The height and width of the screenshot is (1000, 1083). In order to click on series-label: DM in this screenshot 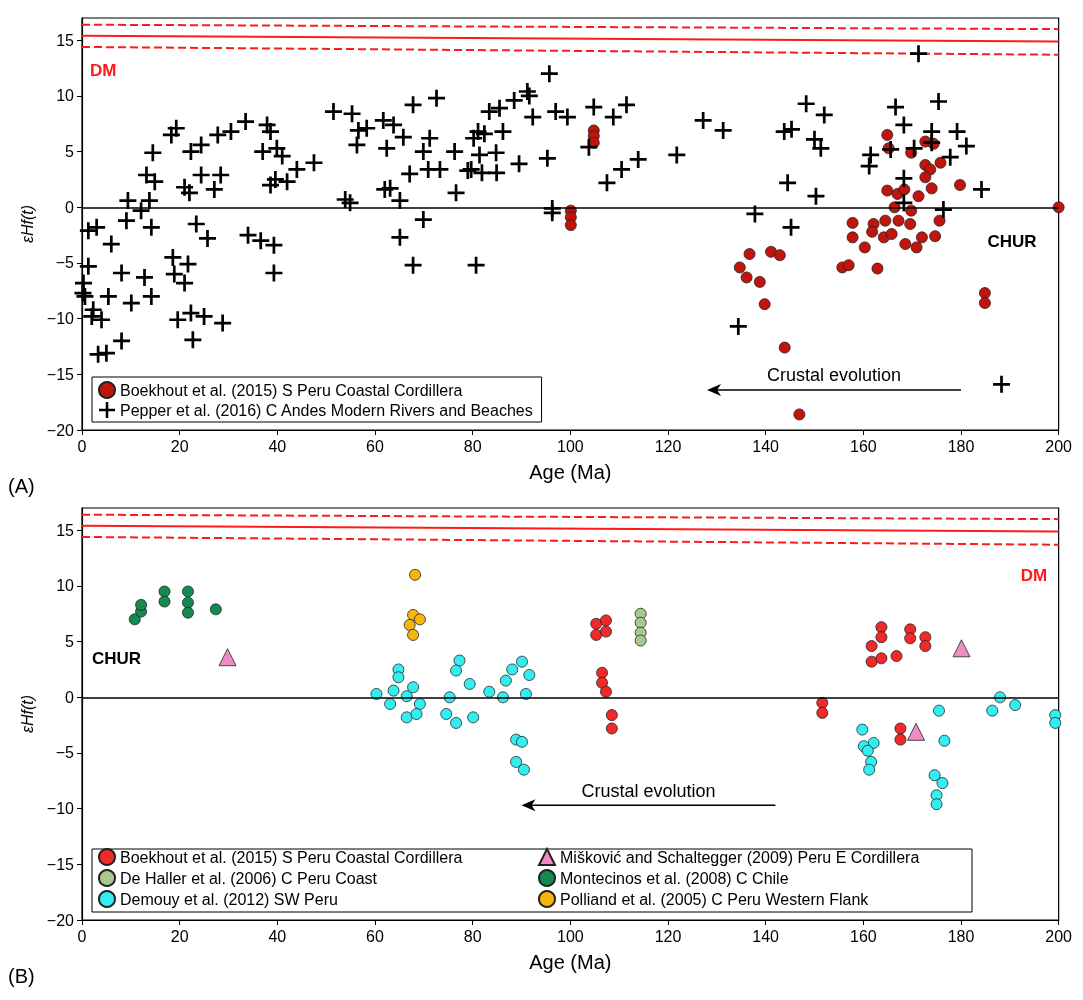, I will do `click(103, 70)`.